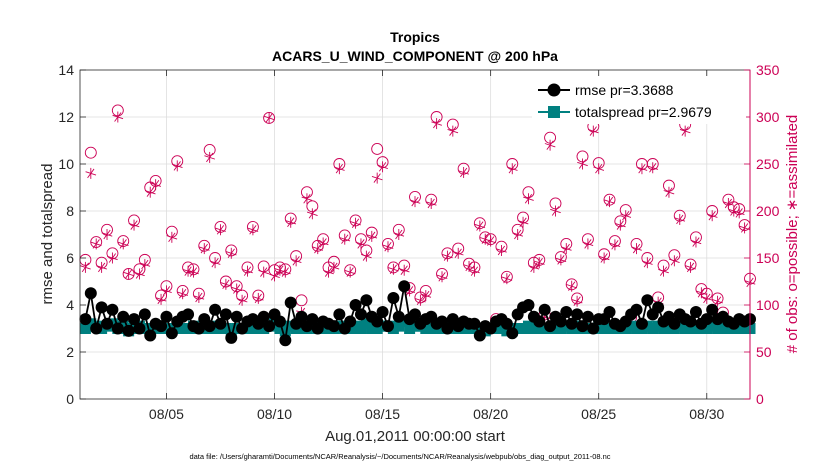 The image size is (830, 470). Describe the element at coordinates (554, 90) in the screenshot. I see `legend-rmse-marker` at that location.